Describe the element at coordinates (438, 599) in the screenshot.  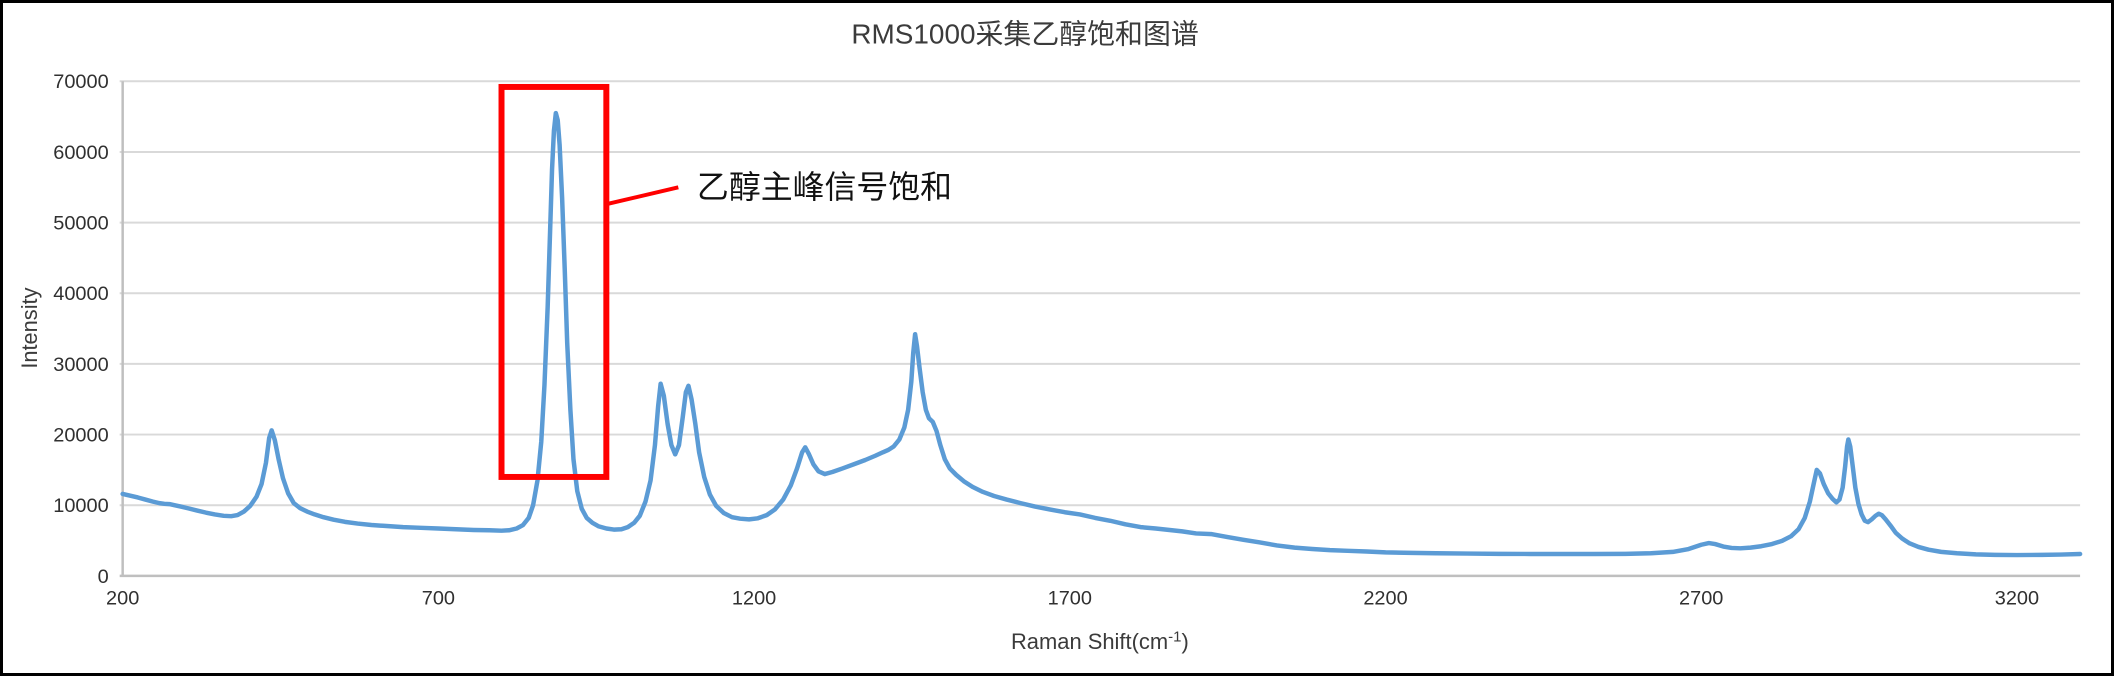
I see `x-tick-label: 700` at that location.